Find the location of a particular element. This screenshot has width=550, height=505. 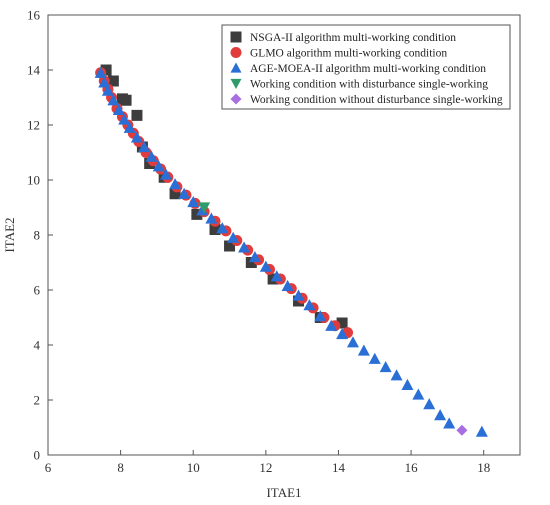

y-axis-title: ITAE2 is located at coordinates (9, 234).